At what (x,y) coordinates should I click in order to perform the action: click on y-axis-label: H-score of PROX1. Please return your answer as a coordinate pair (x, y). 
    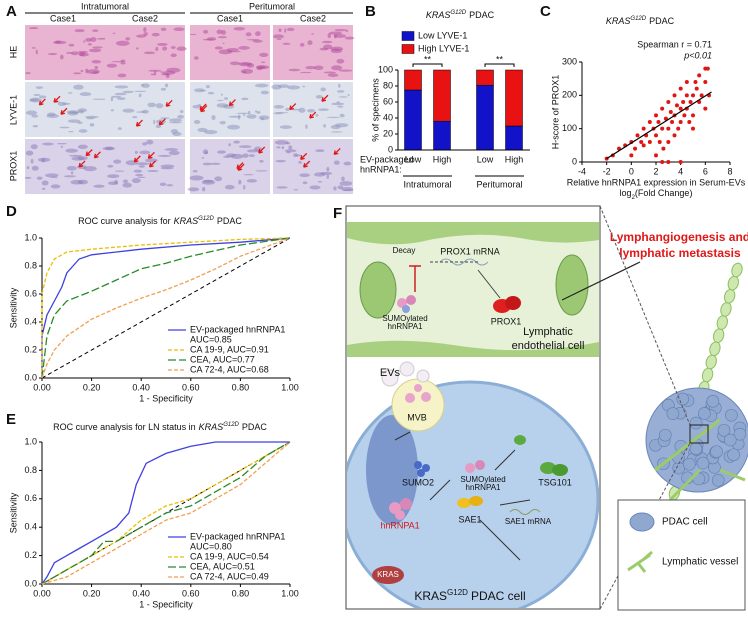
    Looking at the image, I should click on (555, 112).